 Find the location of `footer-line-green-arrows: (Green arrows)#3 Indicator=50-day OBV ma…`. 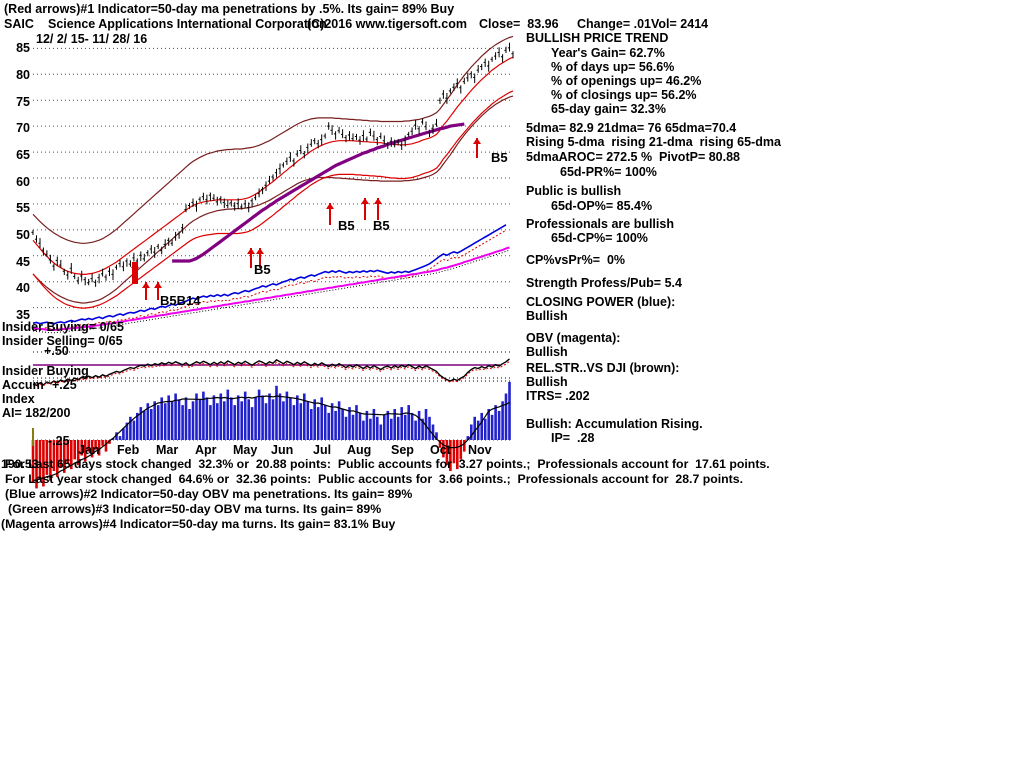

footer-line-green-arrows: (Green arrows)#3 Indicator=50-day OBV ma… is located at coordinates (195, 509).